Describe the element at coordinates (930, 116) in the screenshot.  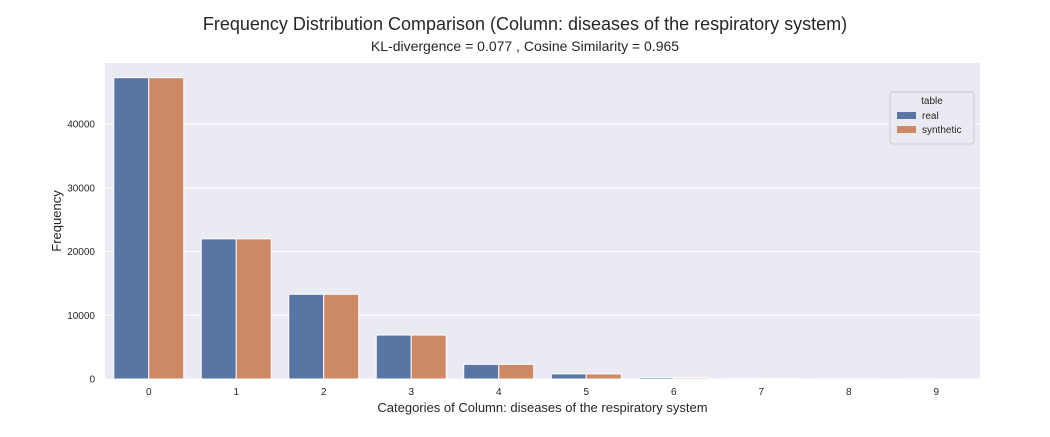
I see `legend-label-real: real` at that location.